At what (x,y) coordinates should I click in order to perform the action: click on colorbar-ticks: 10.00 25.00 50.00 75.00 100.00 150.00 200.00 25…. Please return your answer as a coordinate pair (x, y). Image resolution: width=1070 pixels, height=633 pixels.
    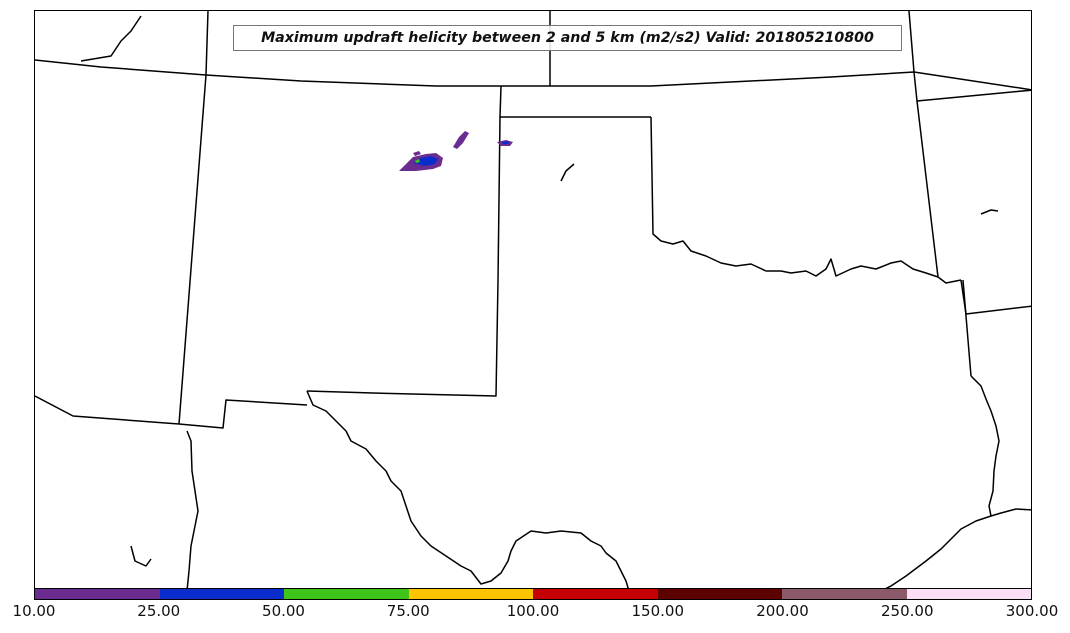
    Looking at the image, I should click on (535, 615).